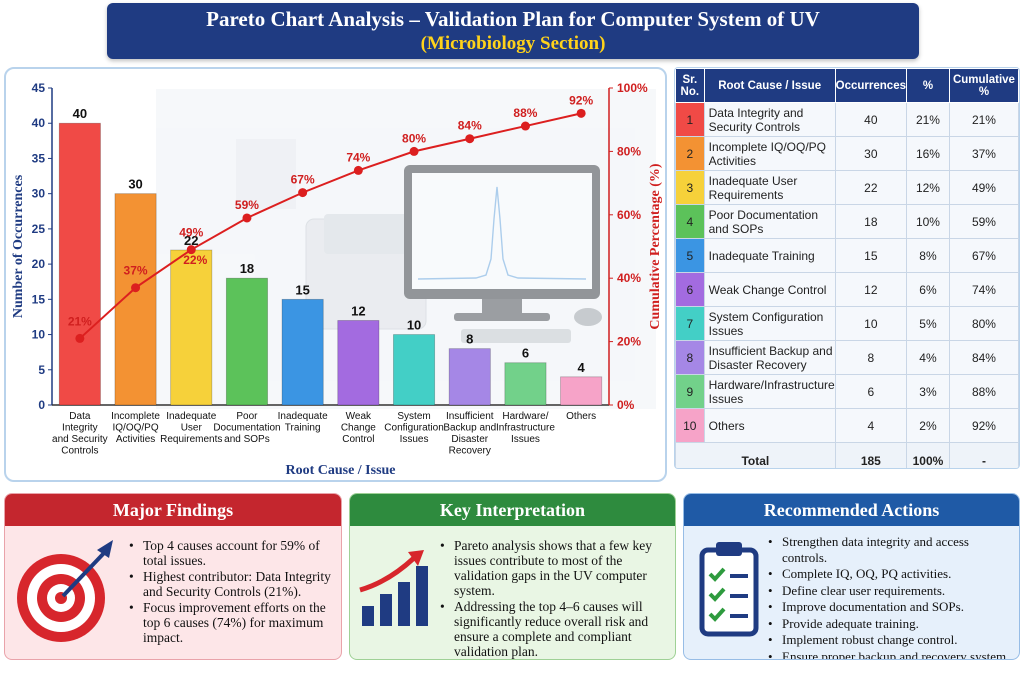 The height and width of the screenshot is (683, 1024). I want to click on y-tick-label: 45, so click(39, 88).